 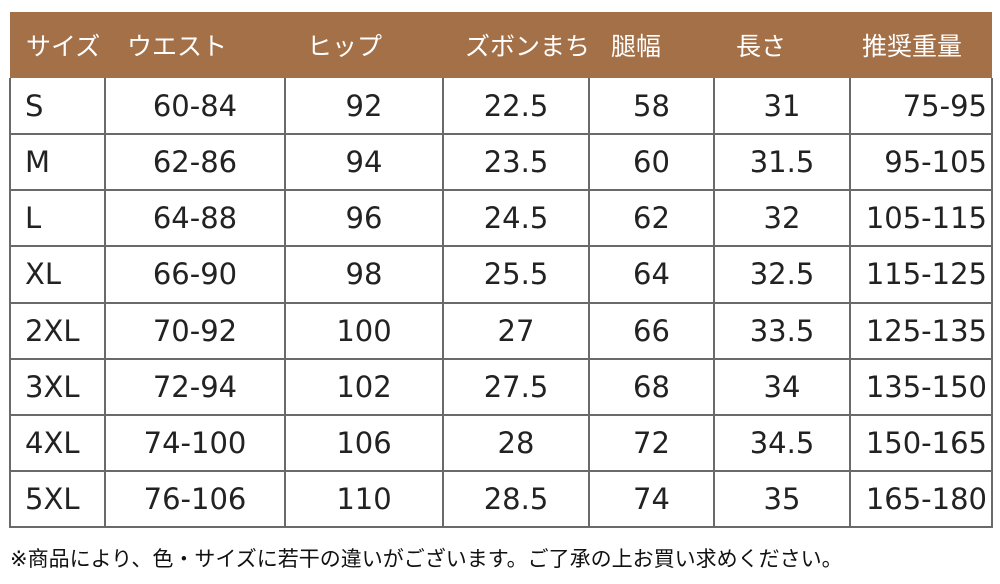 What do you see at coordinates (921, 107) in the screenshot?
I see `weight-cell: 75-95` at bounding box center [921, 107].